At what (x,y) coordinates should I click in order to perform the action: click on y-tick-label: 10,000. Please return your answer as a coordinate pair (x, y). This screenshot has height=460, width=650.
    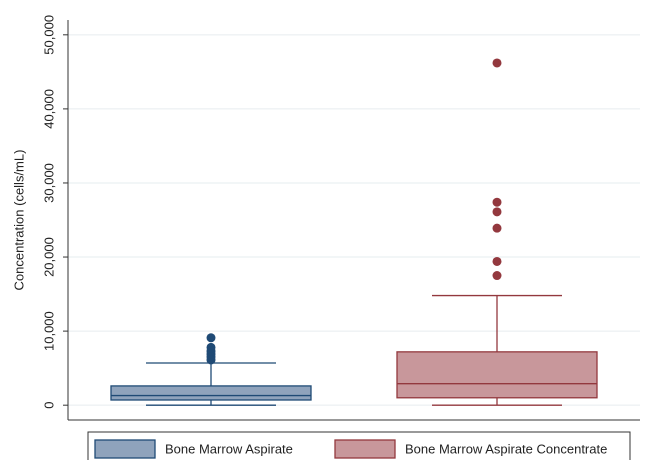
    Looking at the image, I should click on (48, 331).